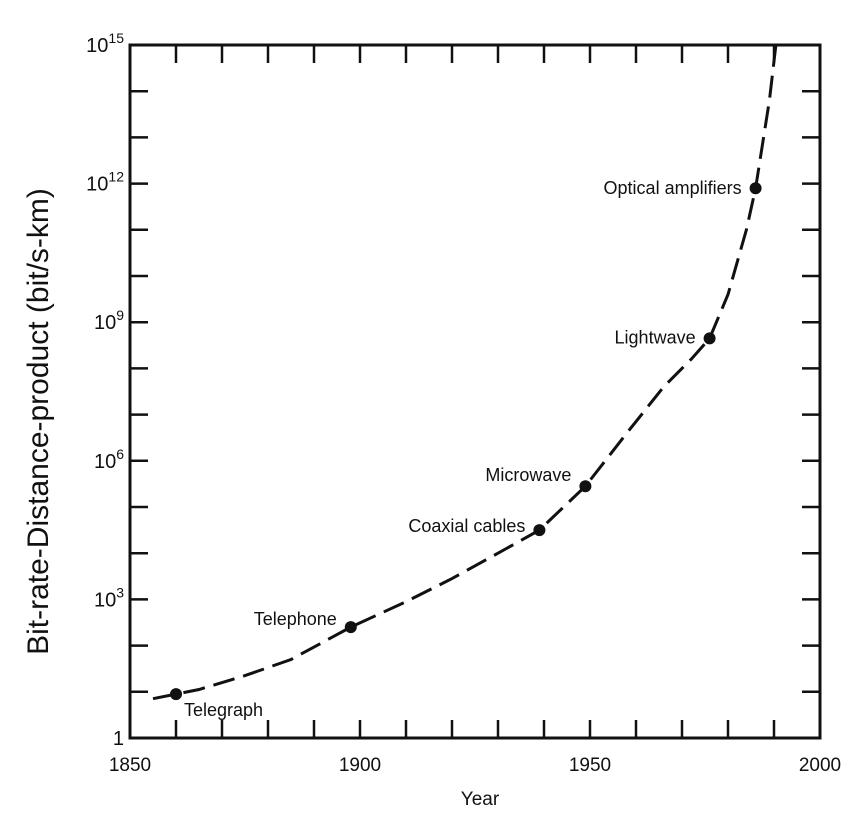 The height and width of the screenshot is (821, 868). What do you see at coordinates (528, 475) in the screenshot?
I see `point-label: Microwave` at bounding box center [528, 475].